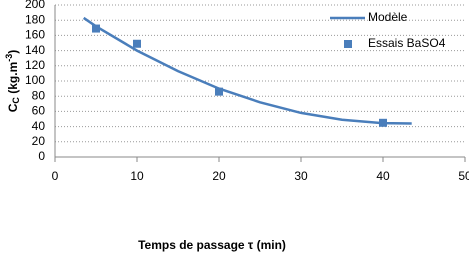 The width and height of the screenshot is (469, 260). I want to click on legend-label: Essais BaSO4, so click(407, 43).